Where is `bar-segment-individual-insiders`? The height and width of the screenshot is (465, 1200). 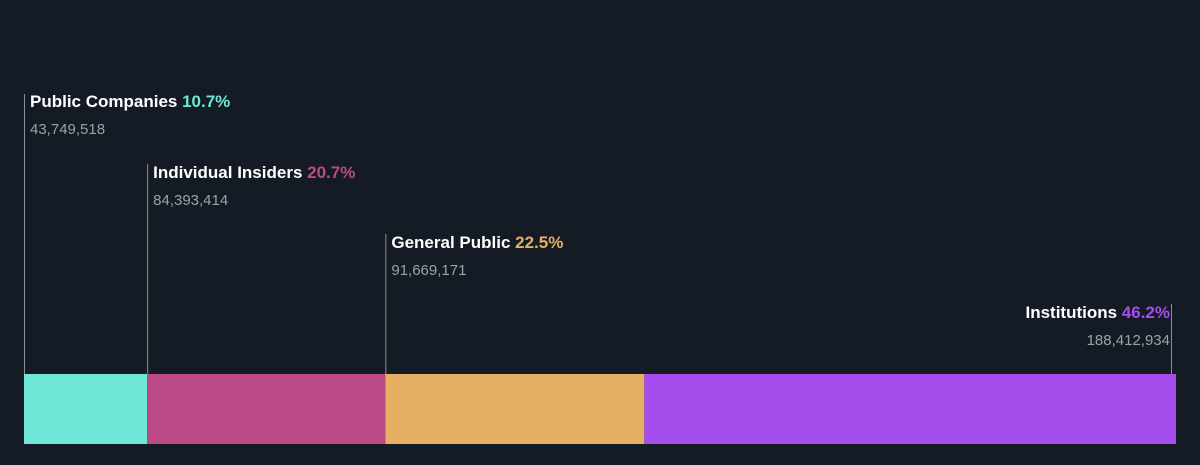 bar-segment-individual-insiders is located at coordinates (266, 409).